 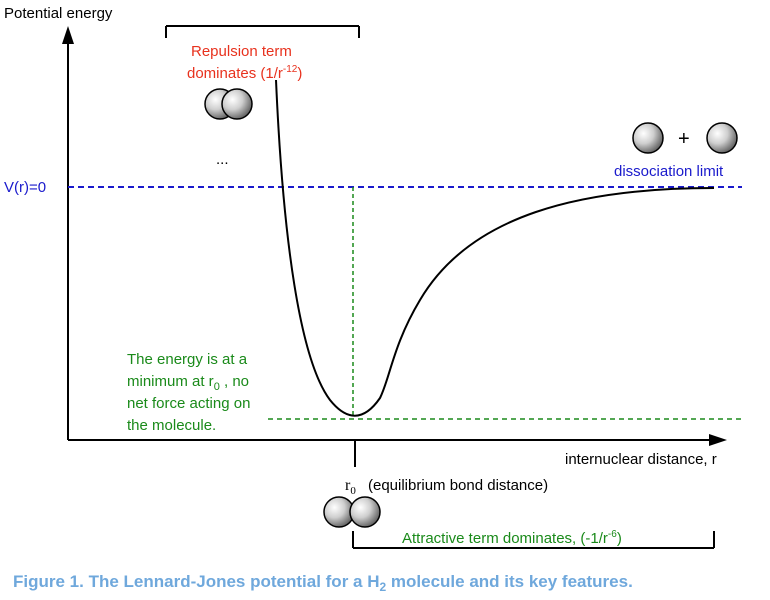 I want to click on minimum-note-line2: minimum at r0 , no, so click(x=188, y=383).